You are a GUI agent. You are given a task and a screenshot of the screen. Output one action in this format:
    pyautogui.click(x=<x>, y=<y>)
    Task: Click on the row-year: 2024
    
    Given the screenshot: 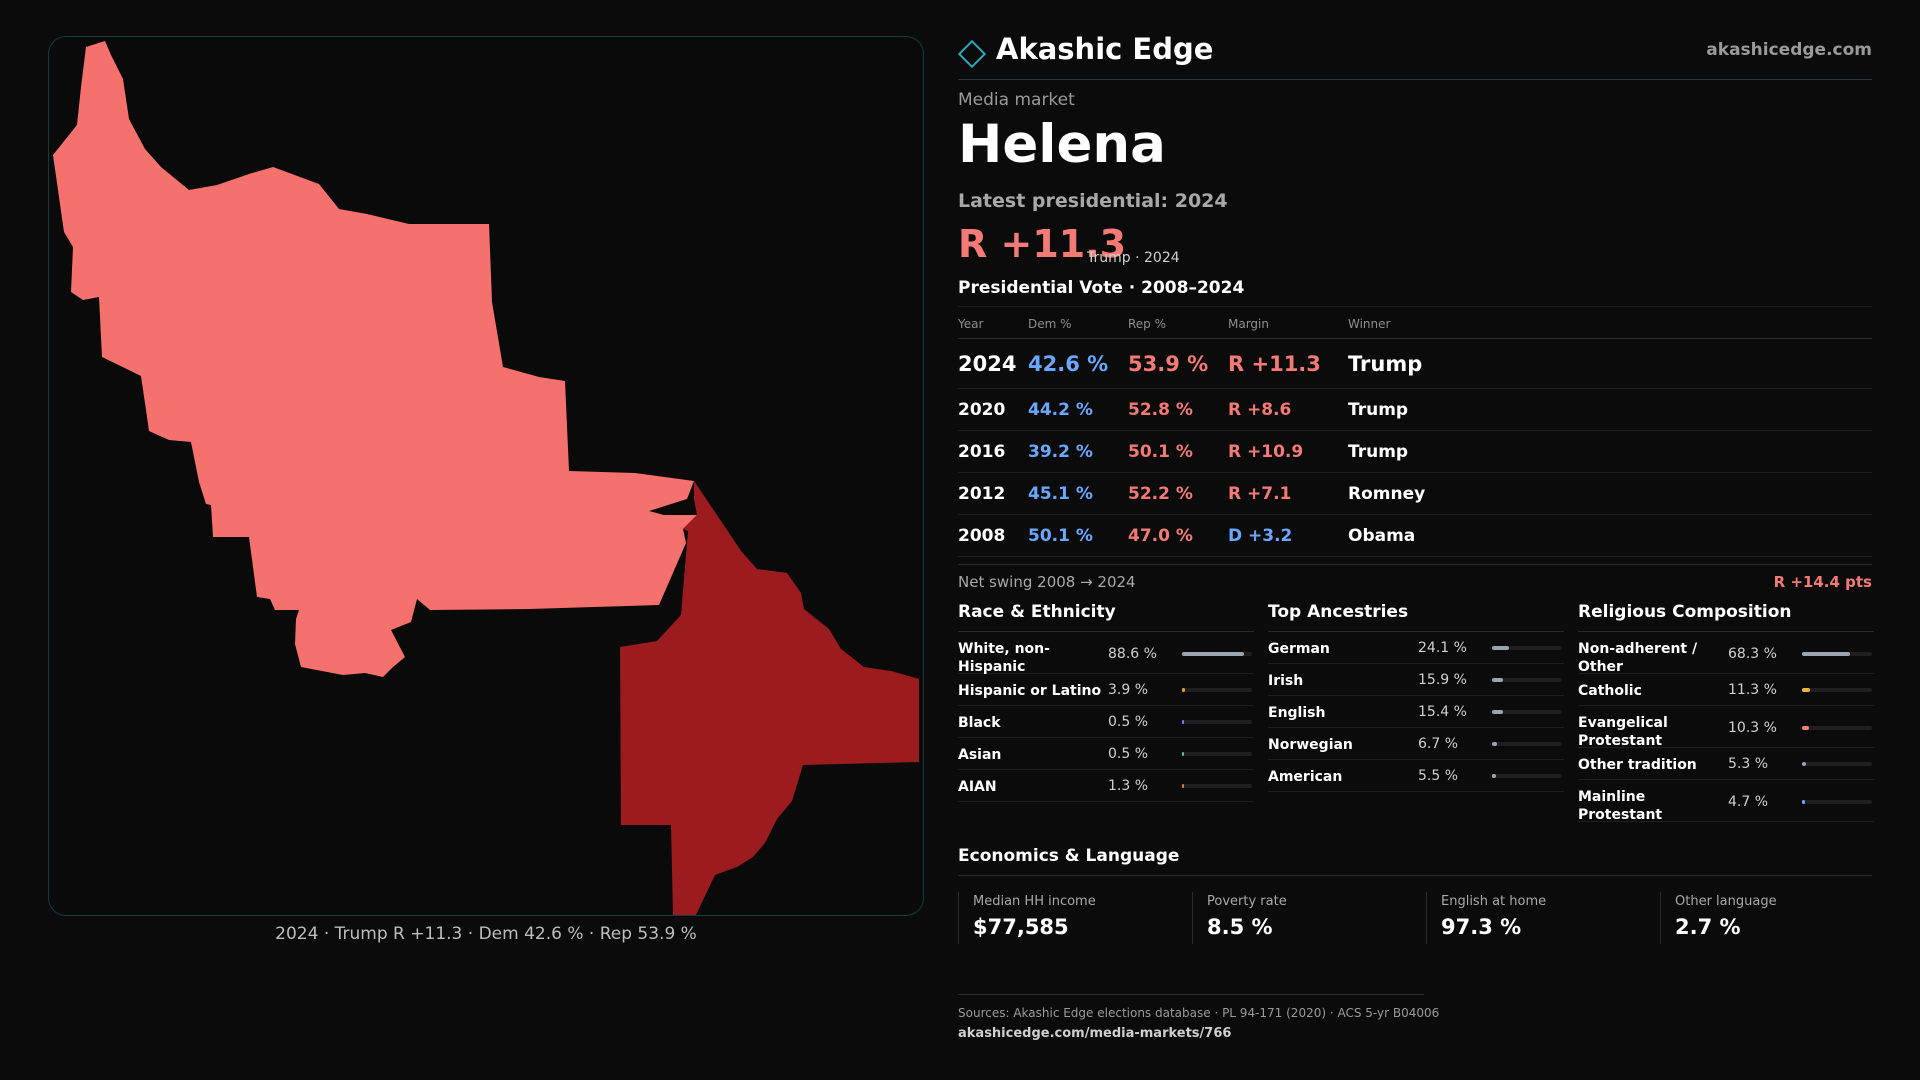 What is the action you would take?
    pyautogui.click(x=987, y=364)
    